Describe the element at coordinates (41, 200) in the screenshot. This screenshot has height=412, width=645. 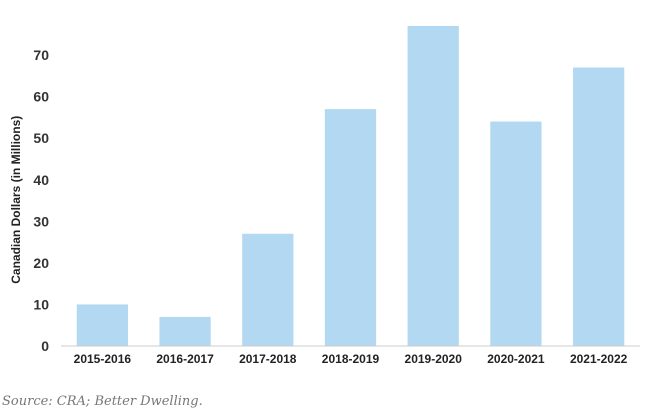
I see `y-axis-ticks: 0 10 20 30 40 50 60 70` at that location.